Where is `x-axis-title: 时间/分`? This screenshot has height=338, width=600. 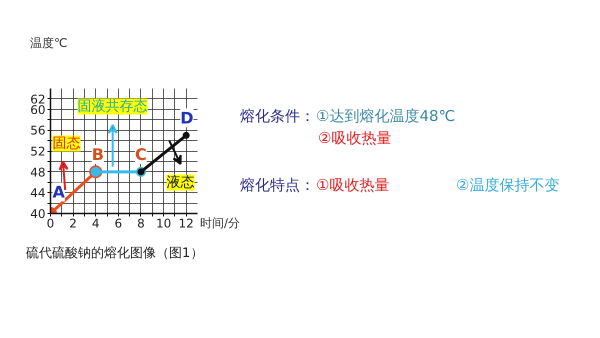 x-axis-title: 时间/分 is located at coordinates (220, 223).